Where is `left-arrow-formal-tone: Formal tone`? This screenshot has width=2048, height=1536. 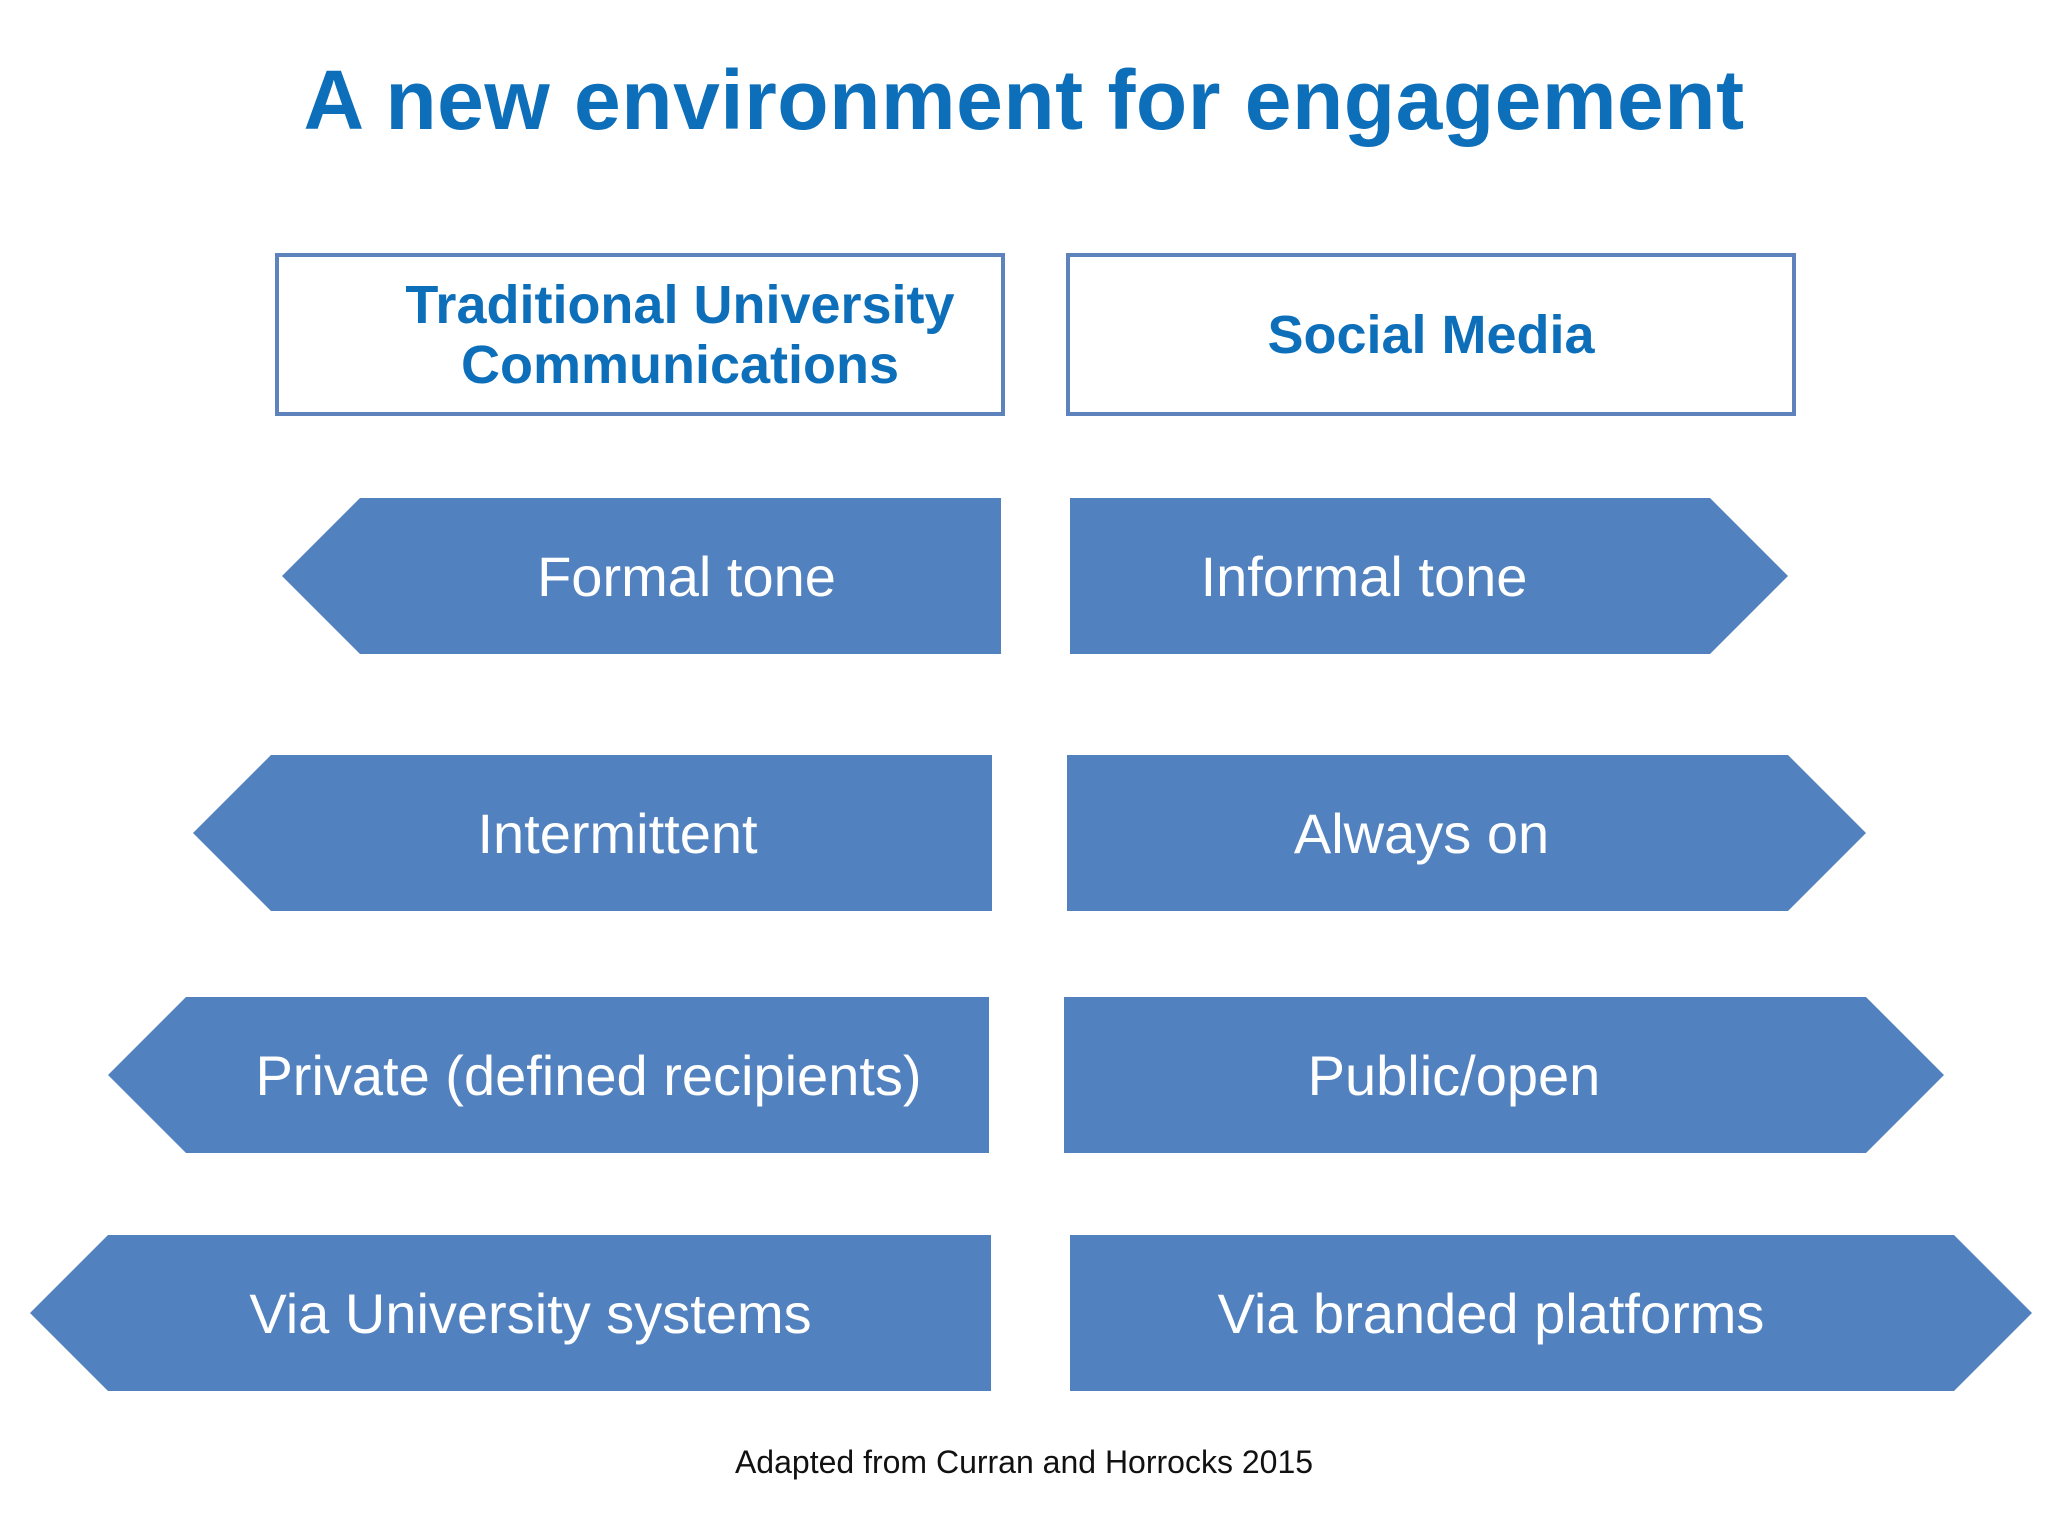
left-arrow-formal-tone: Formal tone is located at coordinates (641, 576).